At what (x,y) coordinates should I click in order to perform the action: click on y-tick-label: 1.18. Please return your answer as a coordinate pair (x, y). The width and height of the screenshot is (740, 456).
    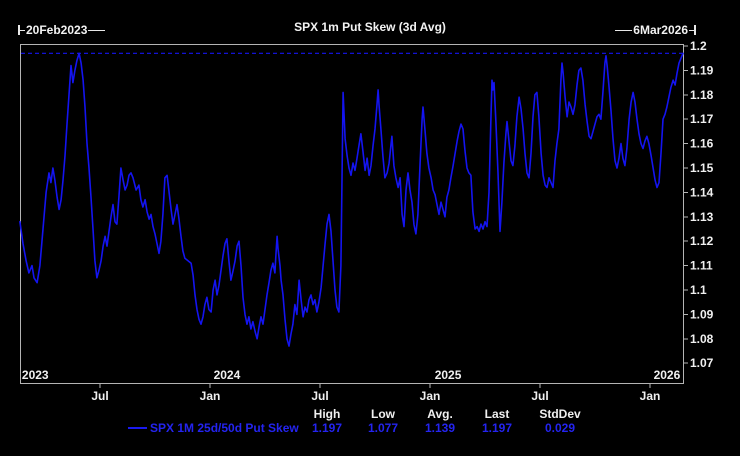
    Looking at the image, I should click on (702, 95).